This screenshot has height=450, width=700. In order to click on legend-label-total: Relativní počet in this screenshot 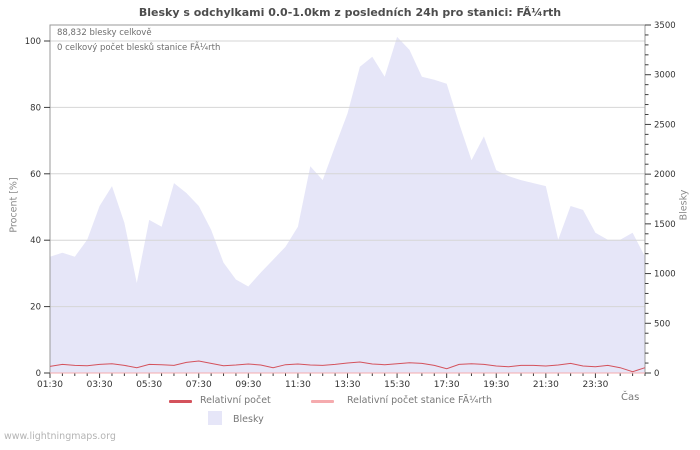, I will do `click(235, 400)`.